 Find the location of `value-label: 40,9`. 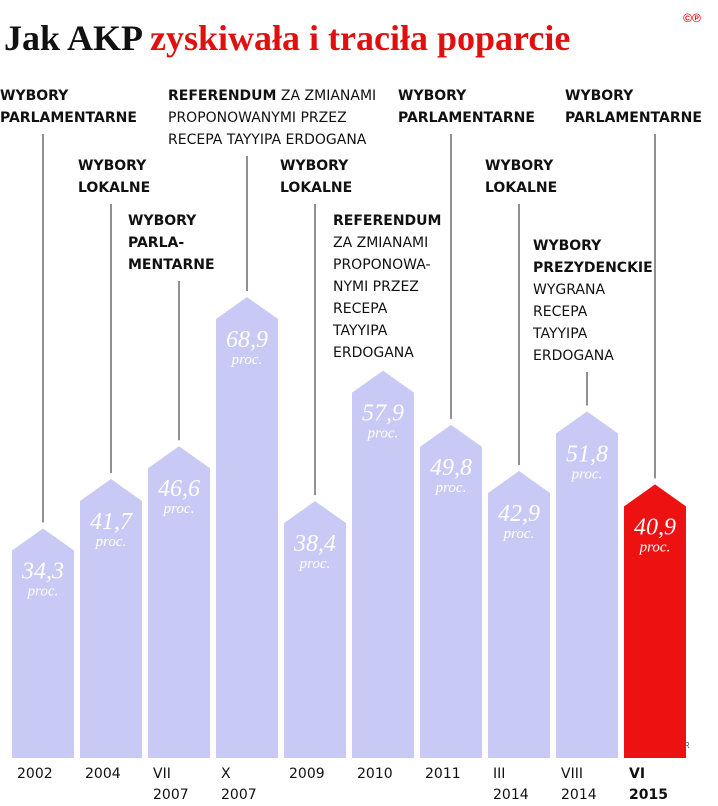

value-label: 40,9 is located at coordinates (655, 527).